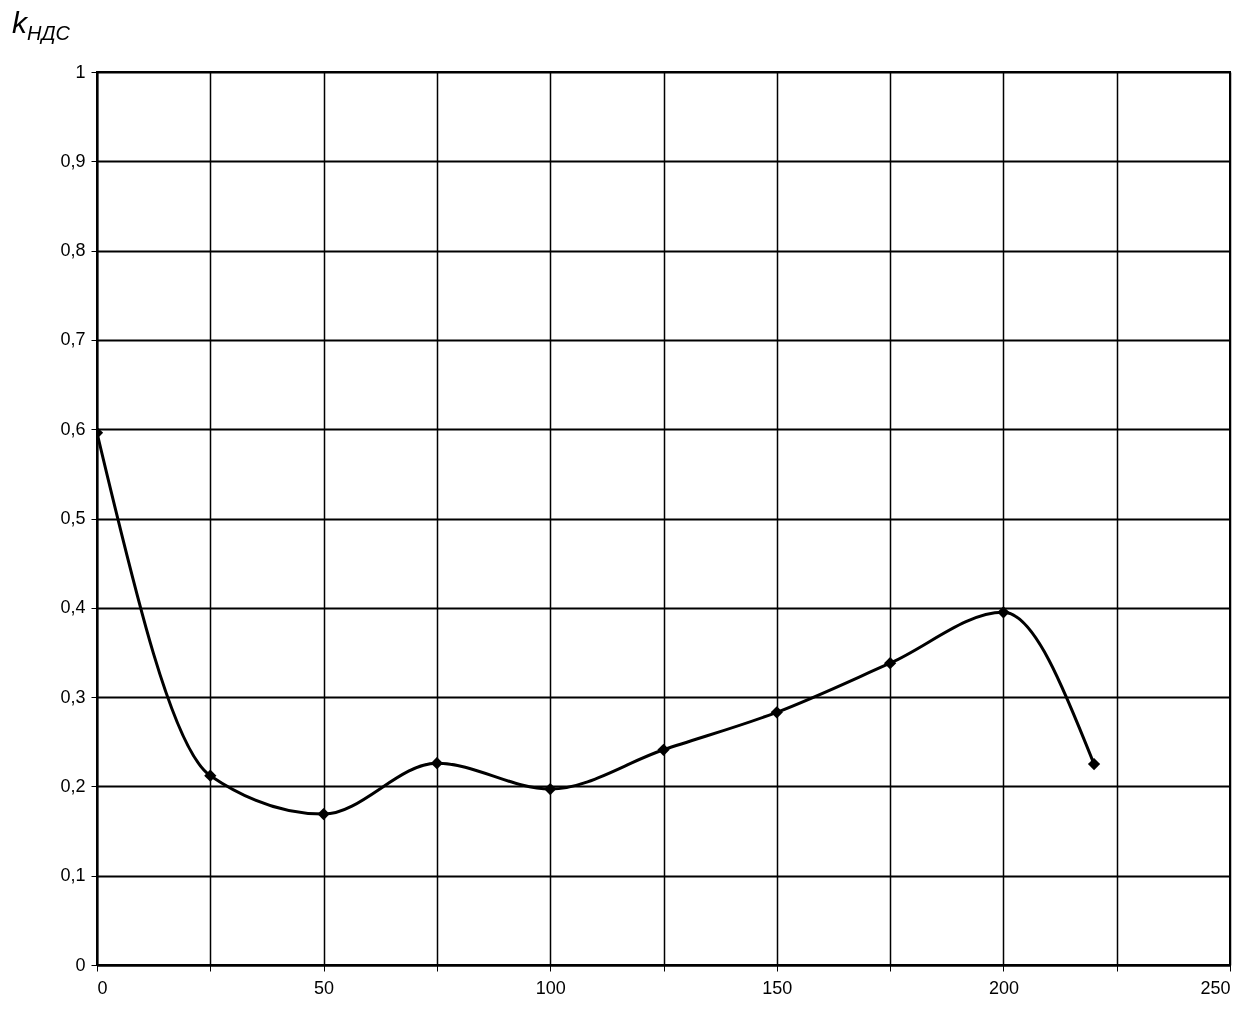 The image size is (1258, 1023). I want to click on x-tick-label: 250, so click(1215, 987).